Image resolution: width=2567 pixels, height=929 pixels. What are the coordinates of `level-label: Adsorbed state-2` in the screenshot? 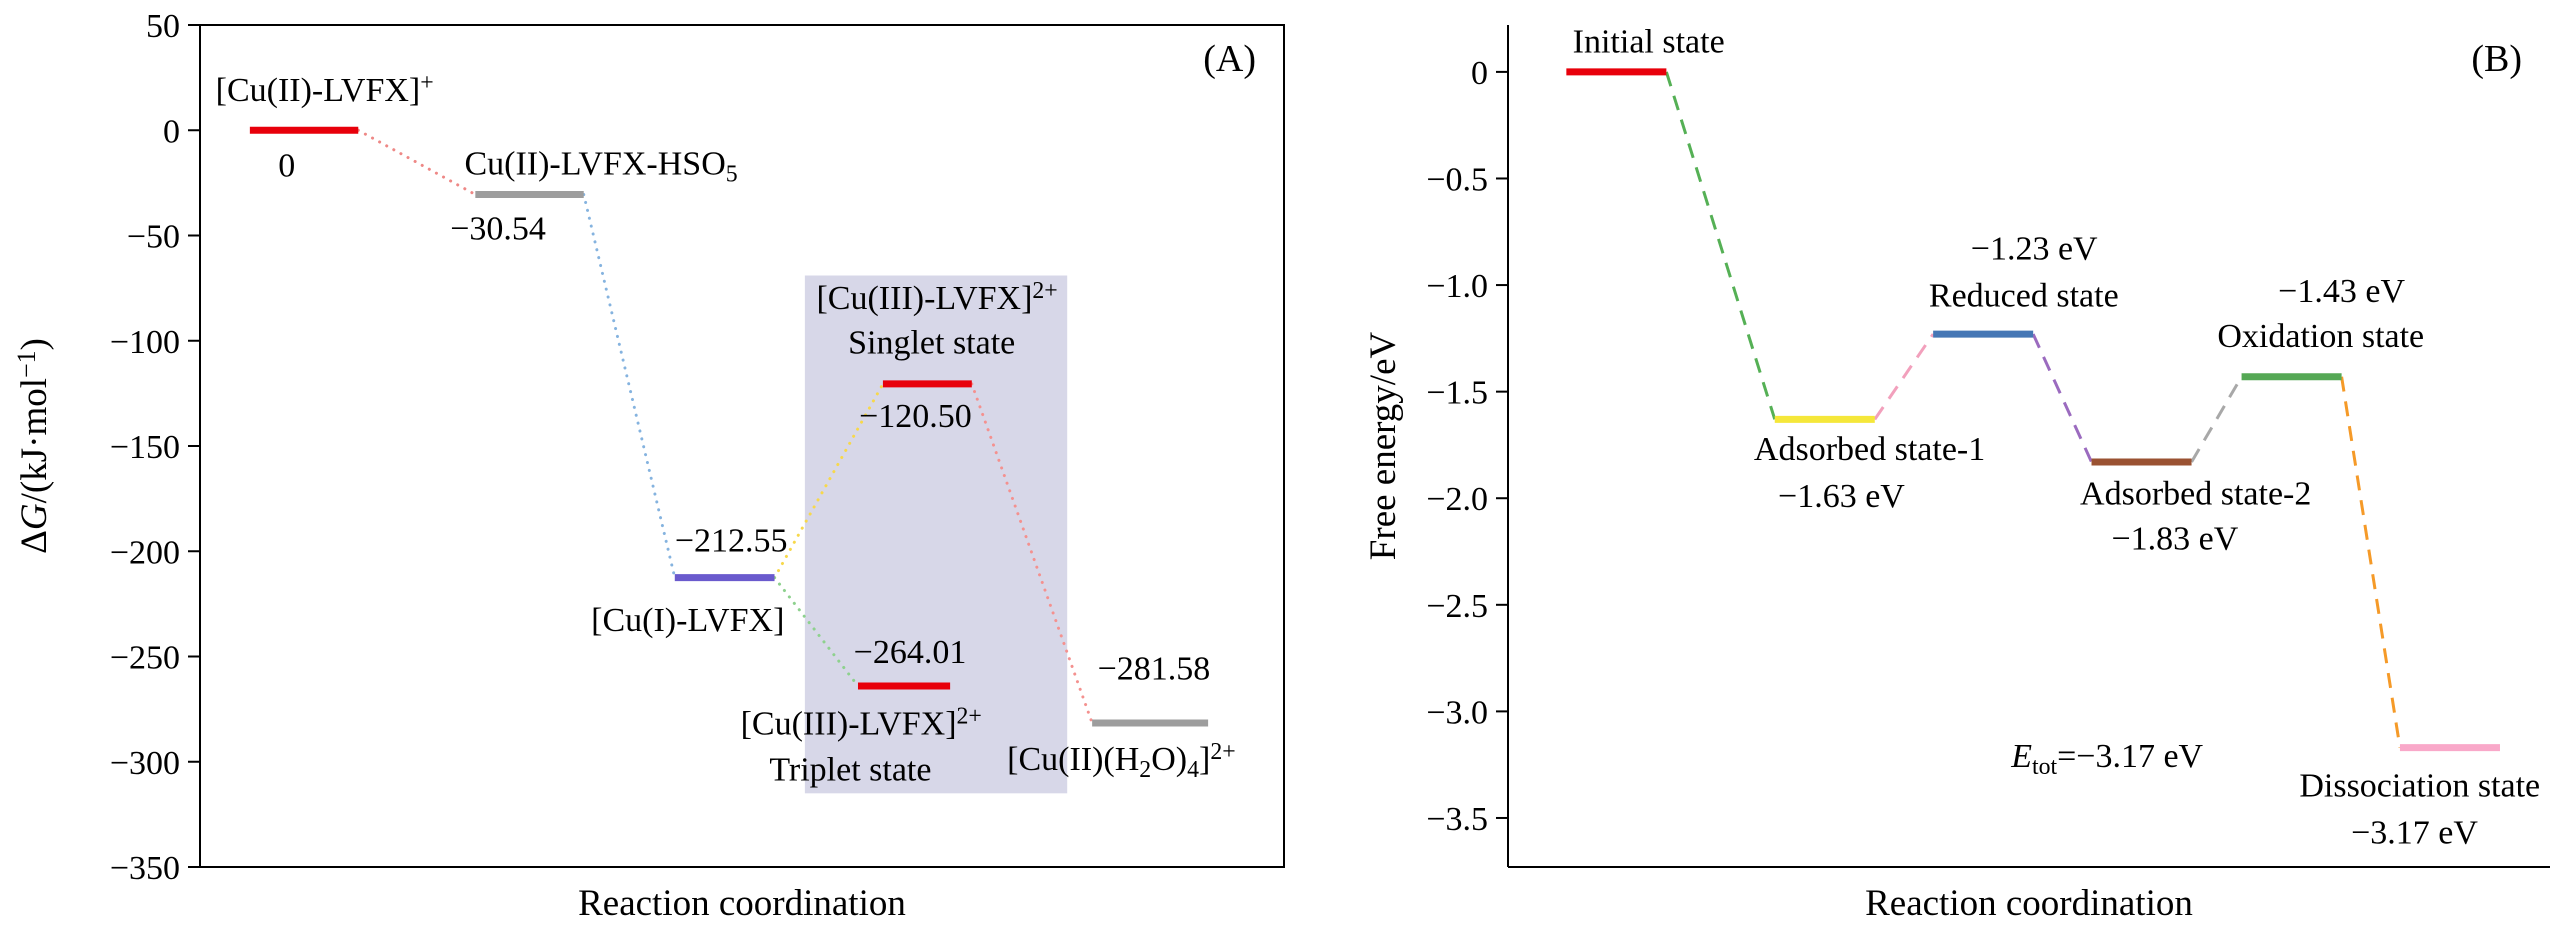 It's located at (2195, 494).